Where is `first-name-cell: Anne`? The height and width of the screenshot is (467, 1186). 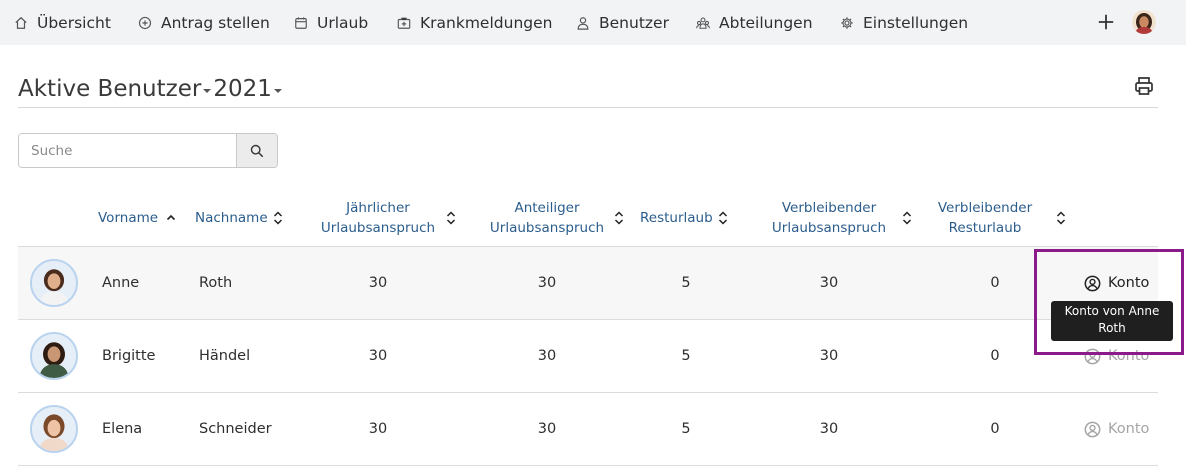 first-name-cell: Anne is located at coordinates (121, 283).